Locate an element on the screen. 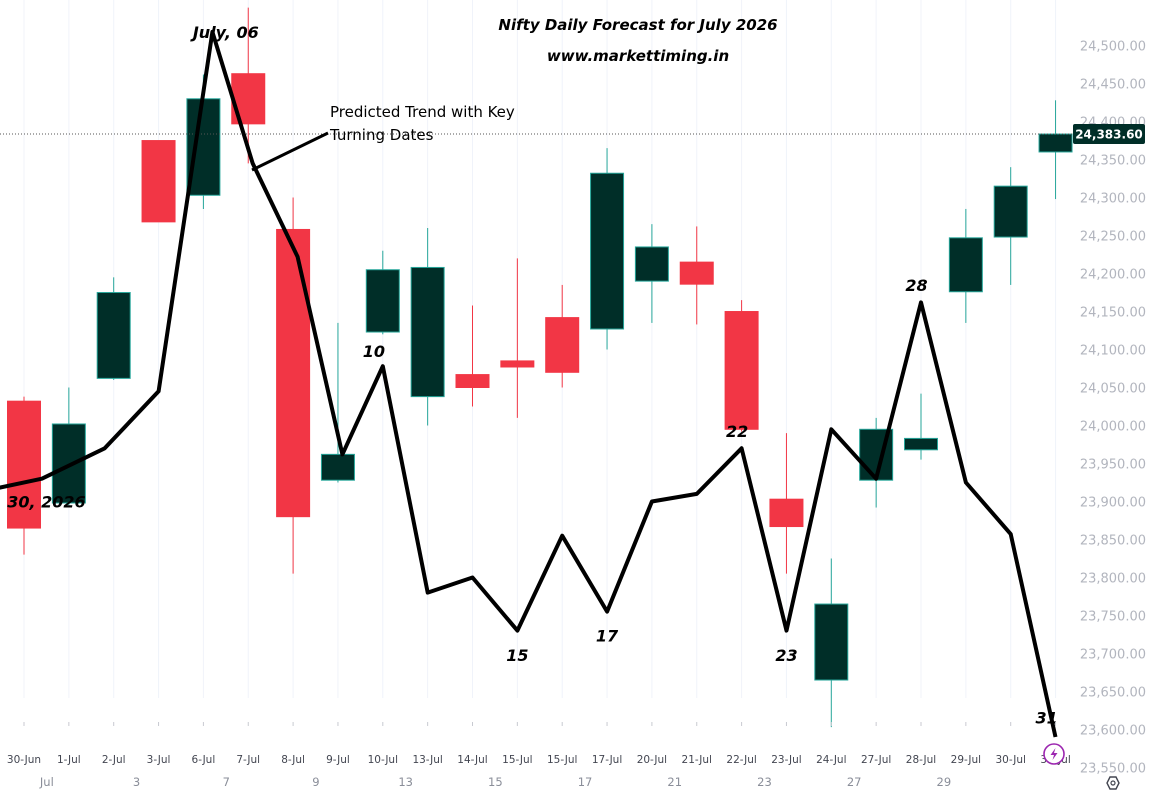 The width and height of the screenshot is (1150, 800). x-tick-label: 8-Jul is located at coordinates (293, 760).